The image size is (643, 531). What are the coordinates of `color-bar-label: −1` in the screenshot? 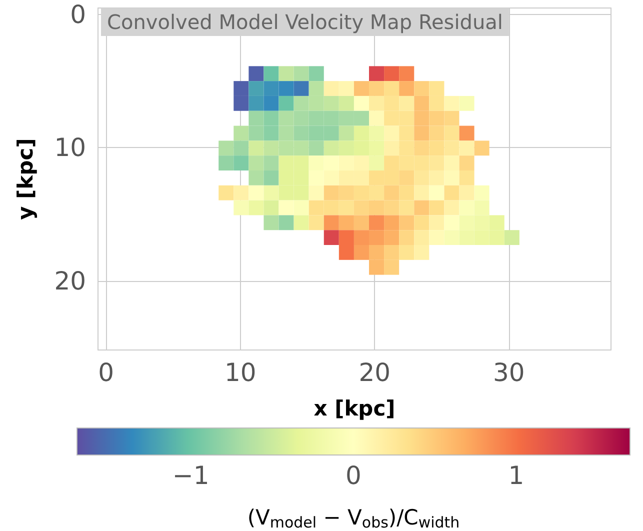 It's located at (191, 475).